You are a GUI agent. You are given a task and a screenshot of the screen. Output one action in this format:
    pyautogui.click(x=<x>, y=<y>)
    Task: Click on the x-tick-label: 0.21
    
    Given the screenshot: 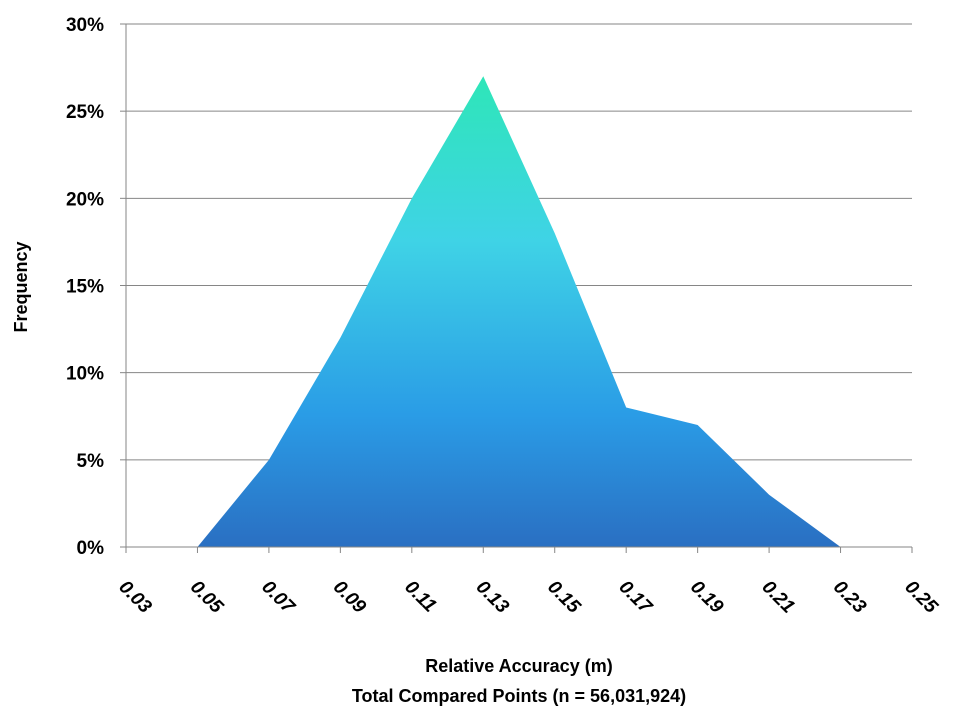 What is the action you would take?
    pyautogui.click(x=778, y=597)
    